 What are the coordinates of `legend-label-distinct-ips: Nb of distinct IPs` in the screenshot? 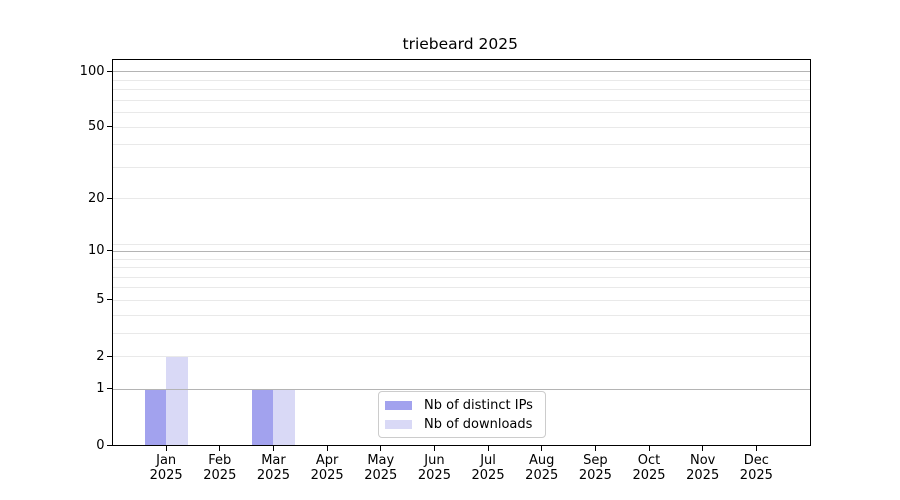 It's located at (478, 405).